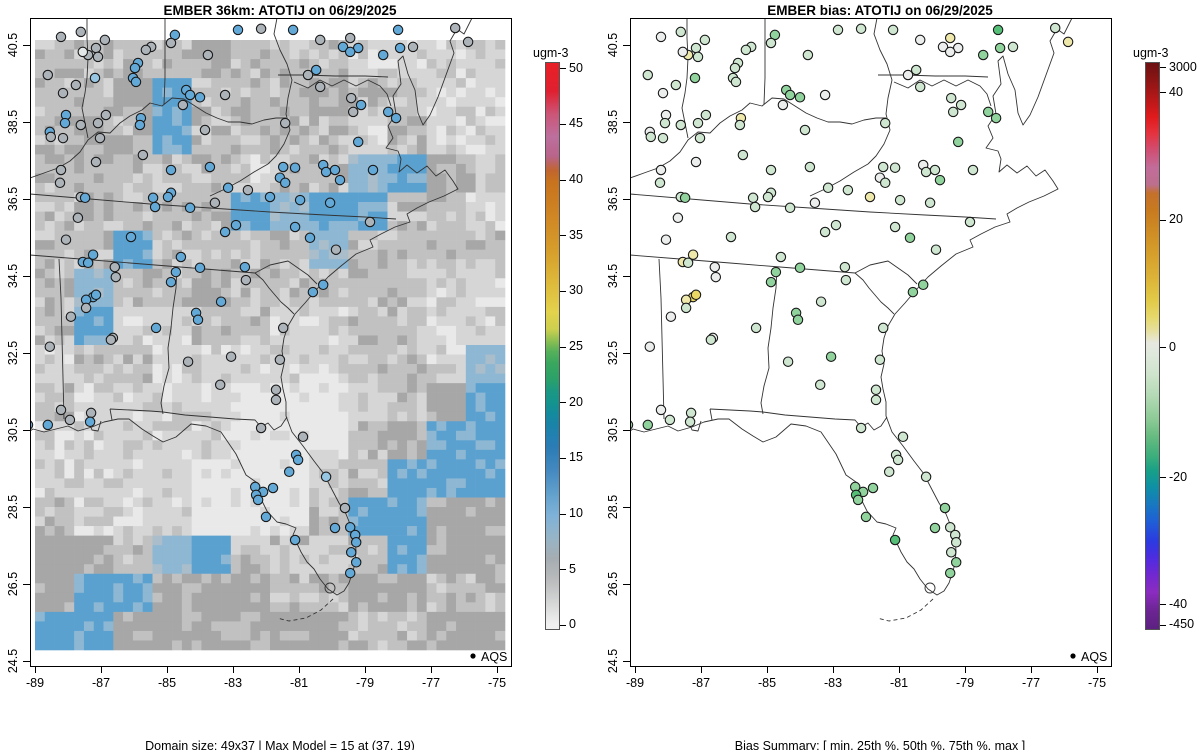 This screenshot has height=750, width=1200. Describe the element at coordinates (613, 507) in the screenshot. I see `y-tick-label: 28.5` at that location.